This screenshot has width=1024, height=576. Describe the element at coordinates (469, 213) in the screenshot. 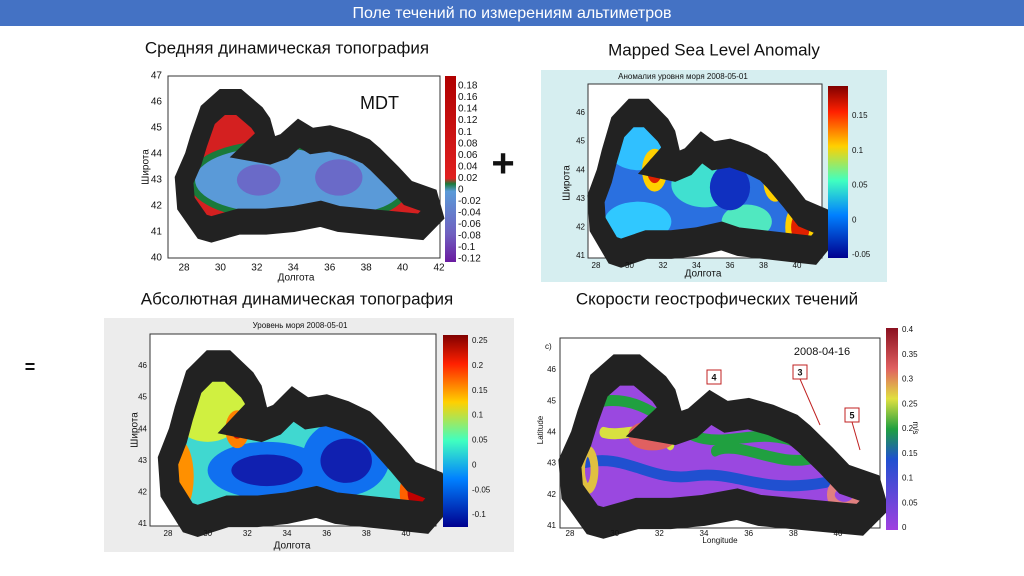

I see `colorbar-tick-label: -0.04` at that location.